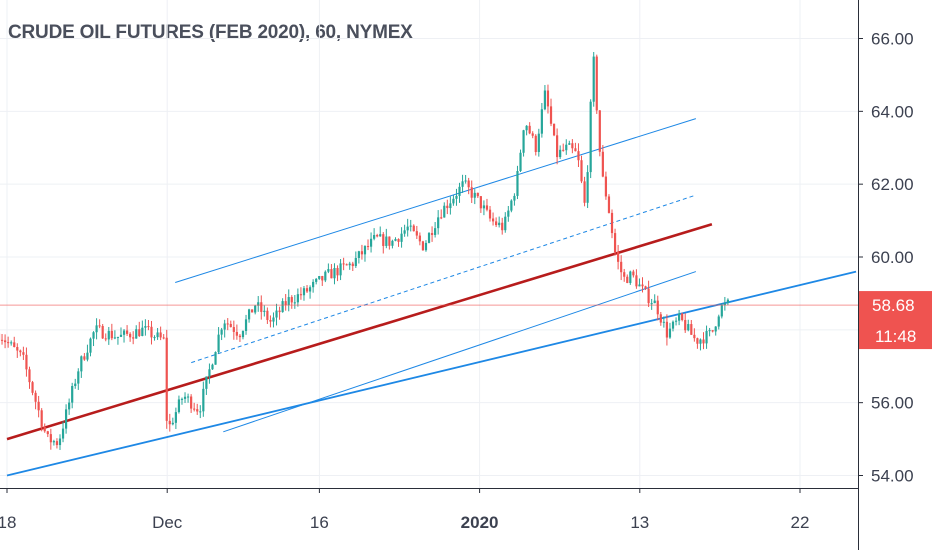 The height and width of the screenshot is (550, 932). What do you see at coordinates (8, 522) in the screenshot?
I see `x-tick-label: 18` at bounding box center [8, 522].